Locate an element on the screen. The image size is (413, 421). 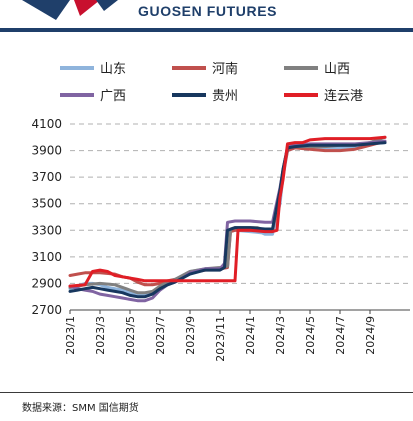
x-tick-label: 2023/3 is located at coordinates (100, 335).